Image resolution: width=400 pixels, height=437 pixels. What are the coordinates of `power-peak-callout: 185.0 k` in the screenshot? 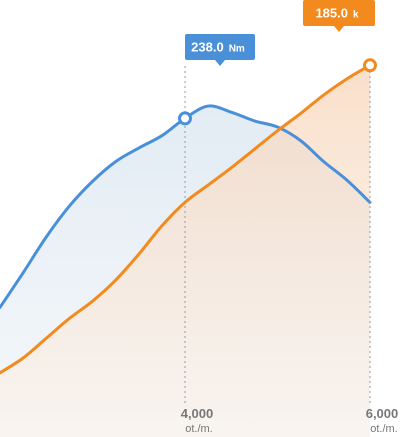 It's located at (339, 16).